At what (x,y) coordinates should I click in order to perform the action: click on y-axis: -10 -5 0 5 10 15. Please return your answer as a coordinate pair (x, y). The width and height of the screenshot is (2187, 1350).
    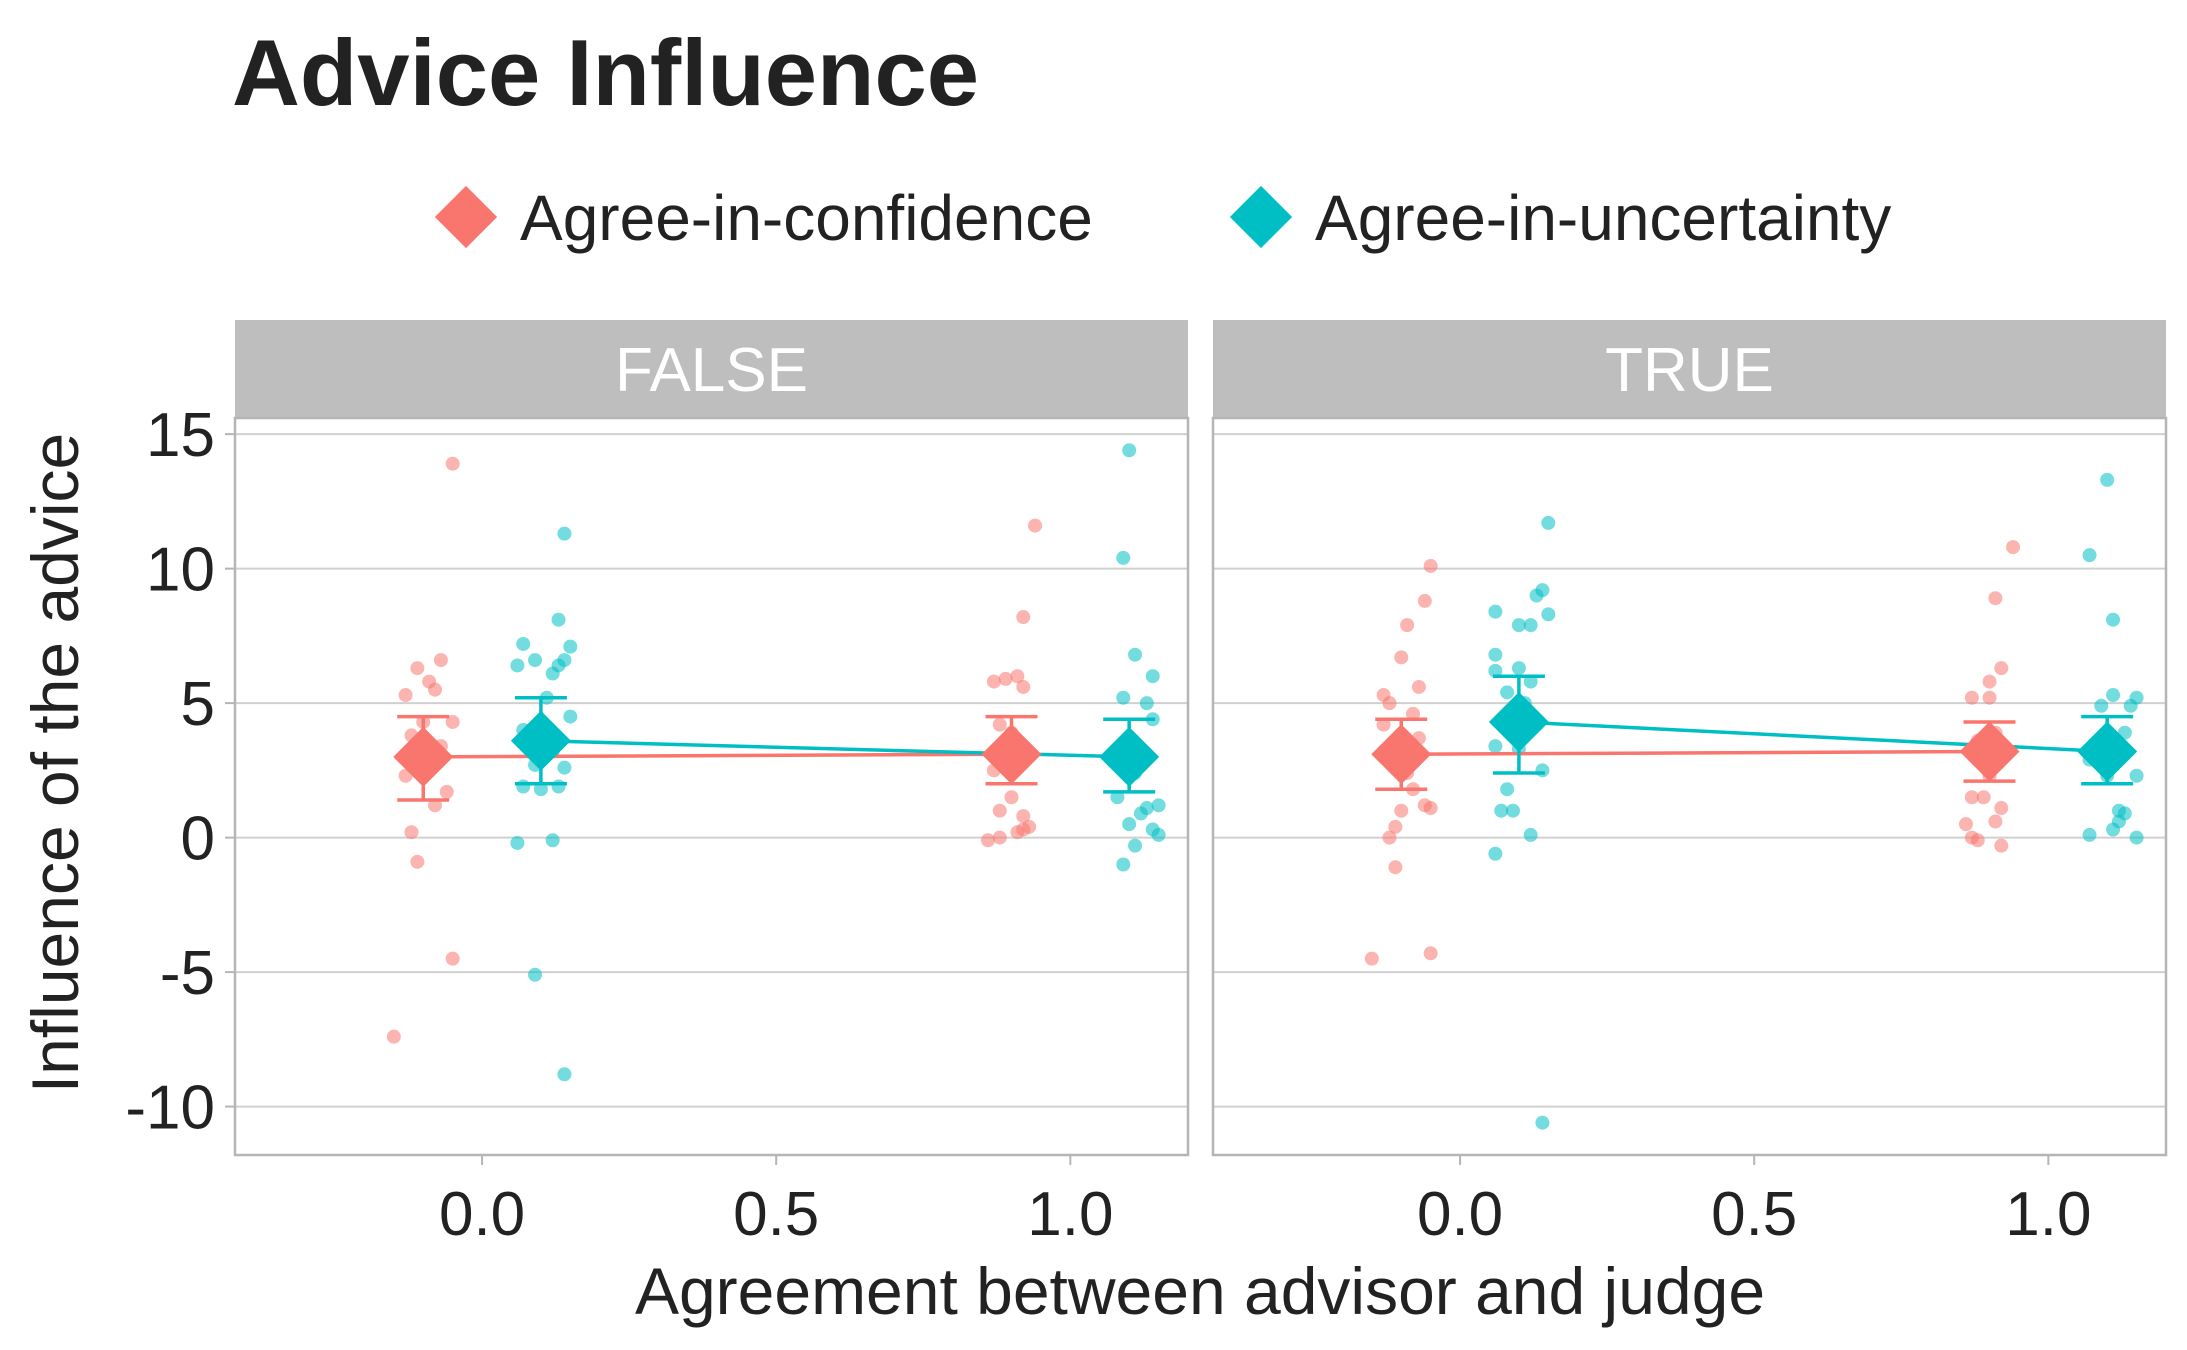
    Looking at the image, I should click on (180, 772).